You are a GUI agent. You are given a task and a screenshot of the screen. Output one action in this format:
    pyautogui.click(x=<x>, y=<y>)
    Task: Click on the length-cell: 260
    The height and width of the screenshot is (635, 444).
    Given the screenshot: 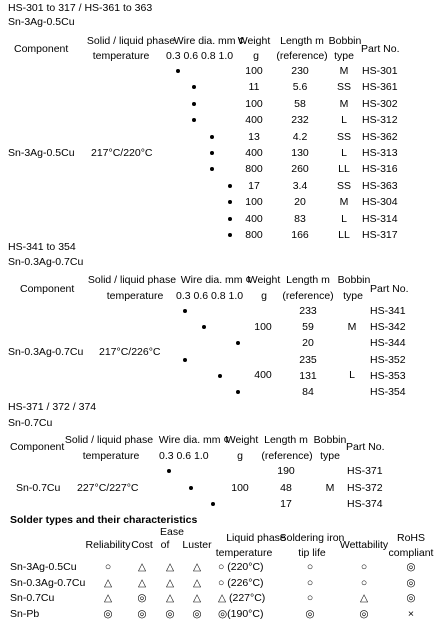 What is the action you would take?
    pyautogui.click(x=300, y=169)
    